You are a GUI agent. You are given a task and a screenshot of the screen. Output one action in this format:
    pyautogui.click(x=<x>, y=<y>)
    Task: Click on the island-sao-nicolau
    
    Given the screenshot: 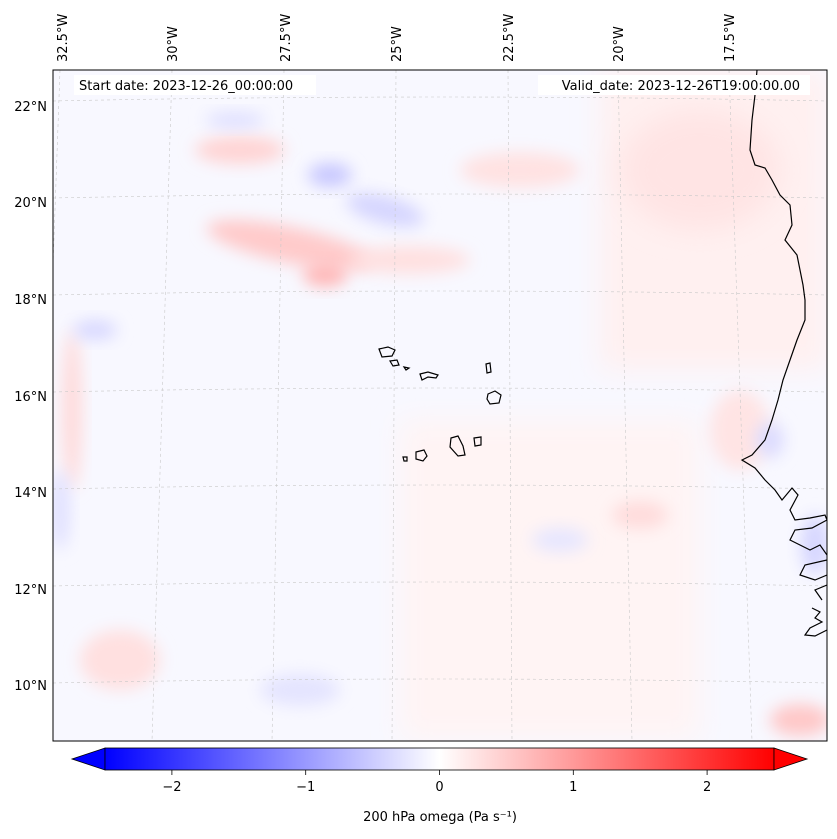 What is the action you would take?
    pyautogui.click(x=429, y=376)
    